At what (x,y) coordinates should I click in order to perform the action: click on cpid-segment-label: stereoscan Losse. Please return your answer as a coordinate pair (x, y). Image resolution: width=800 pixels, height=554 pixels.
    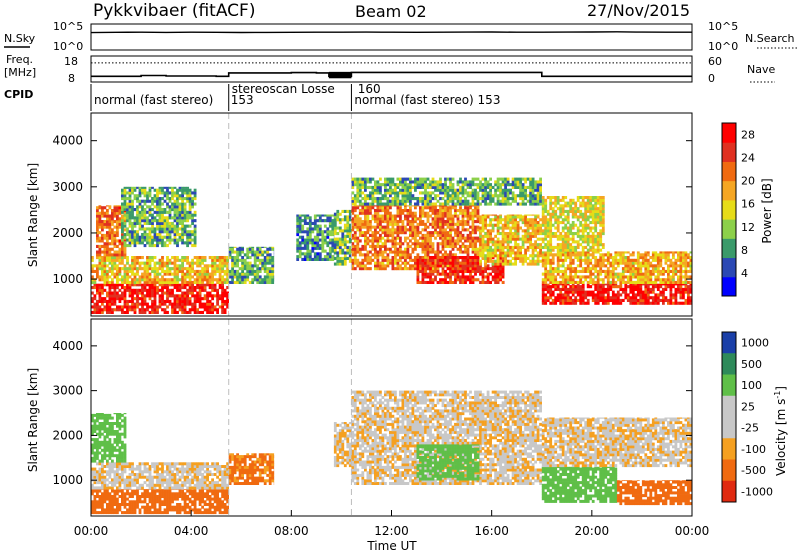
    Looking at the image, I should click on (283, 89).